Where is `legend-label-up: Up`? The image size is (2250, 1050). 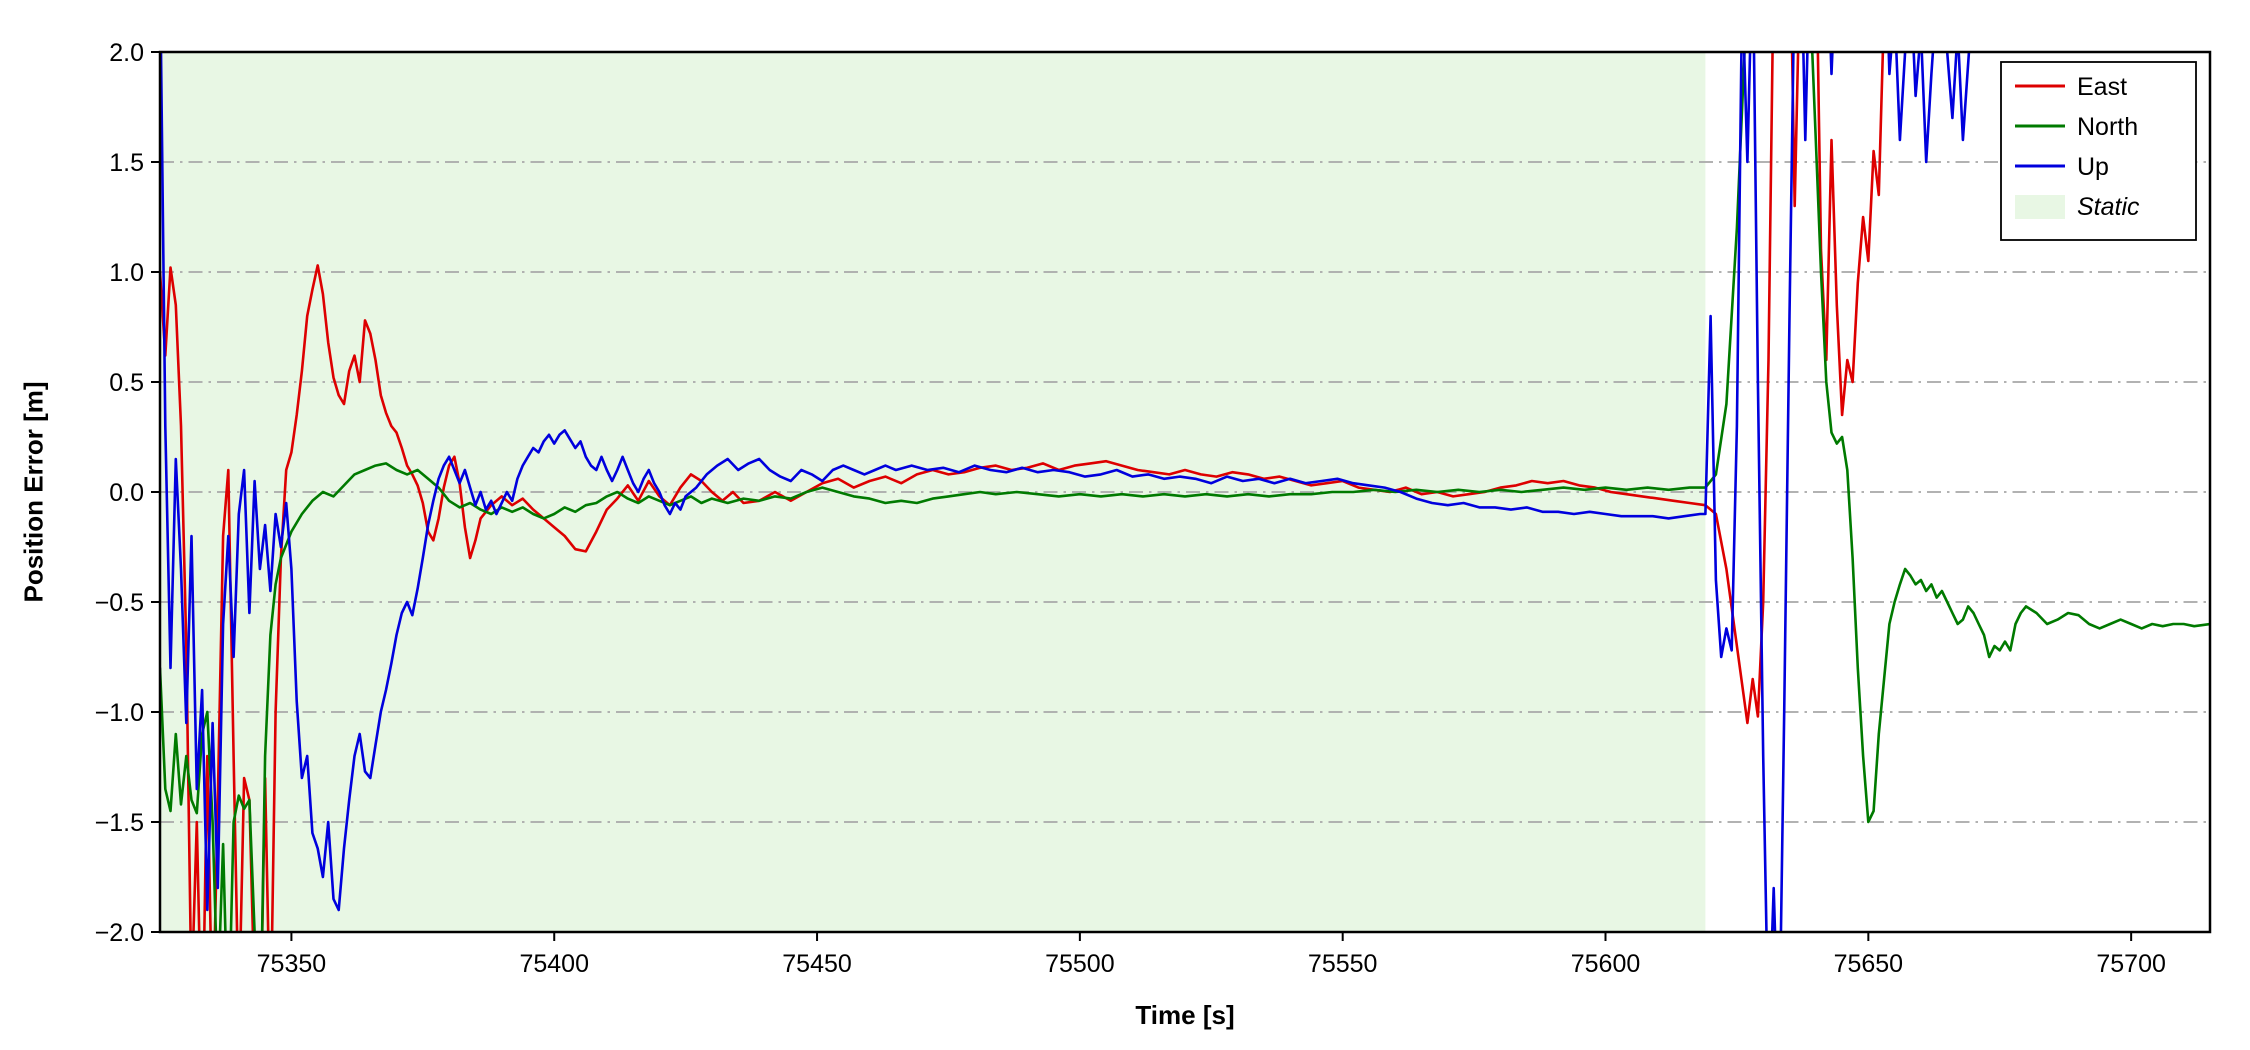
legend-label-up: Up is located at coordinates (2093, 167).